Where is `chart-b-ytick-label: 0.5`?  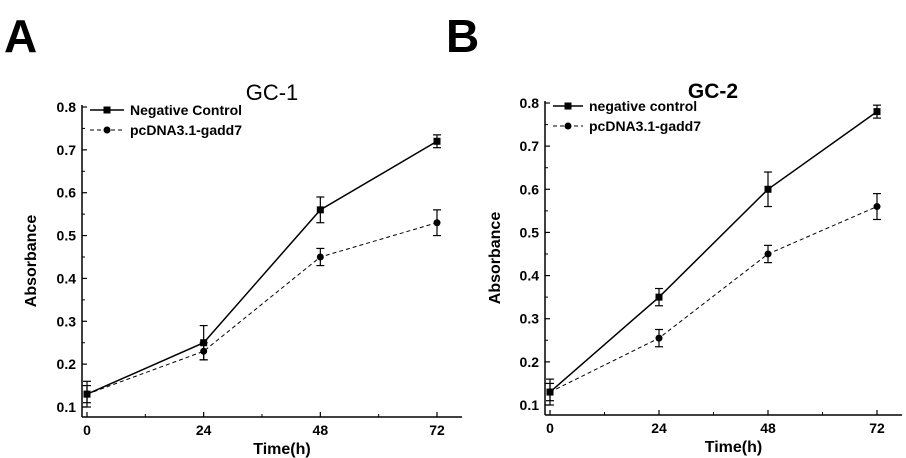 chart-b-ytick-label: 0.5 is located at coordinates (530, 232).